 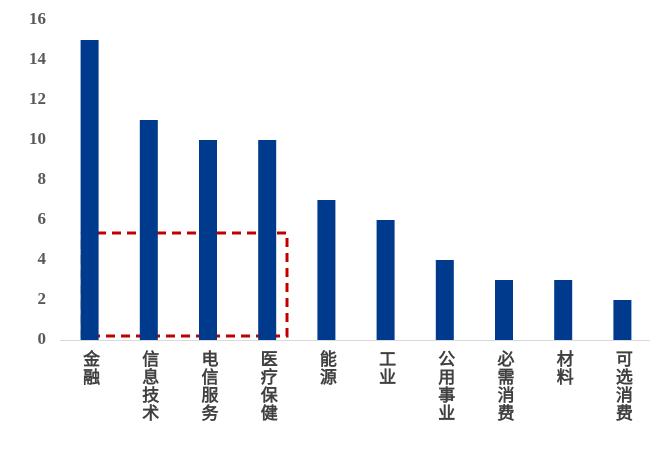 I want to click on highlight-box, so click(x=184, y=284).